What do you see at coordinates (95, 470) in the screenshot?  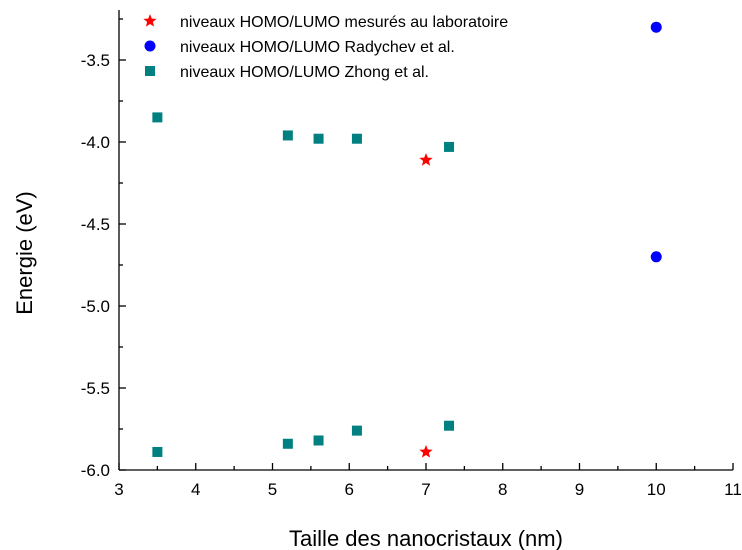 I see `y-tick-label: -6.0` at bounding box center [95, 470].